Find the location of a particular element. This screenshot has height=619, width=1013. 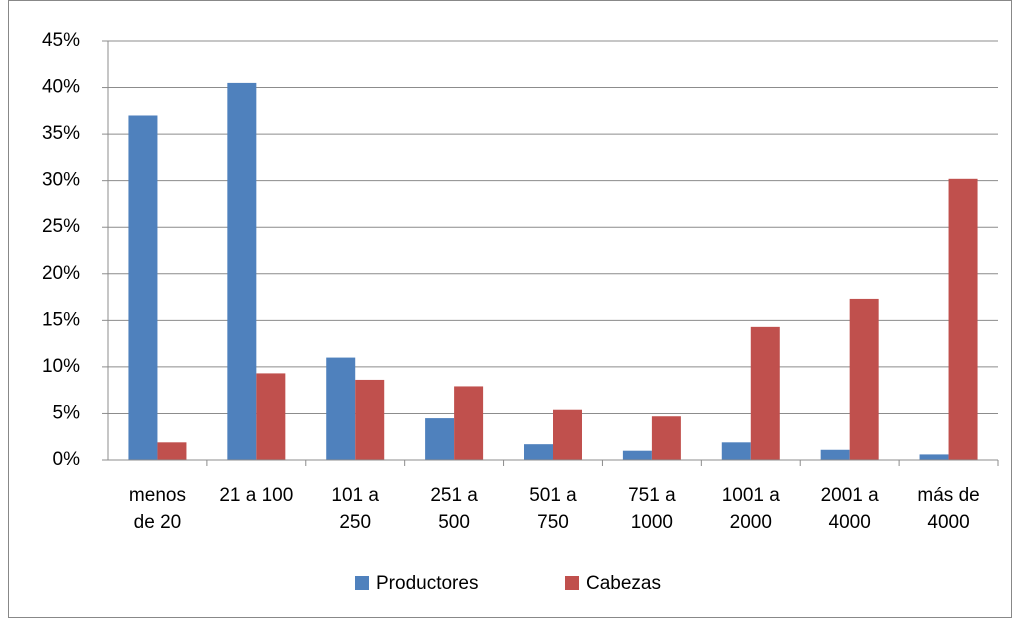

x-tick-label: 501 a 750 is located at coordinates (553, 509).